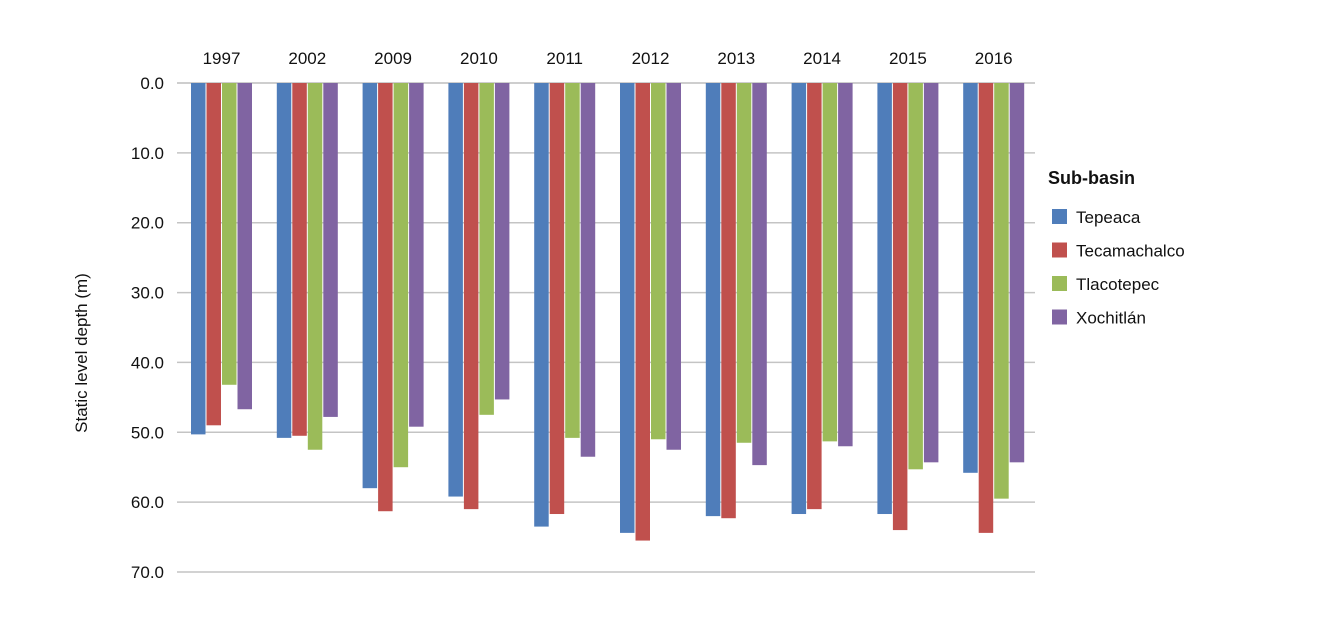  What do you see at coordinates (1091, 178) in the screenshot?
I see `legend-title: Sub-basin` at bounding box center [1091, 178].